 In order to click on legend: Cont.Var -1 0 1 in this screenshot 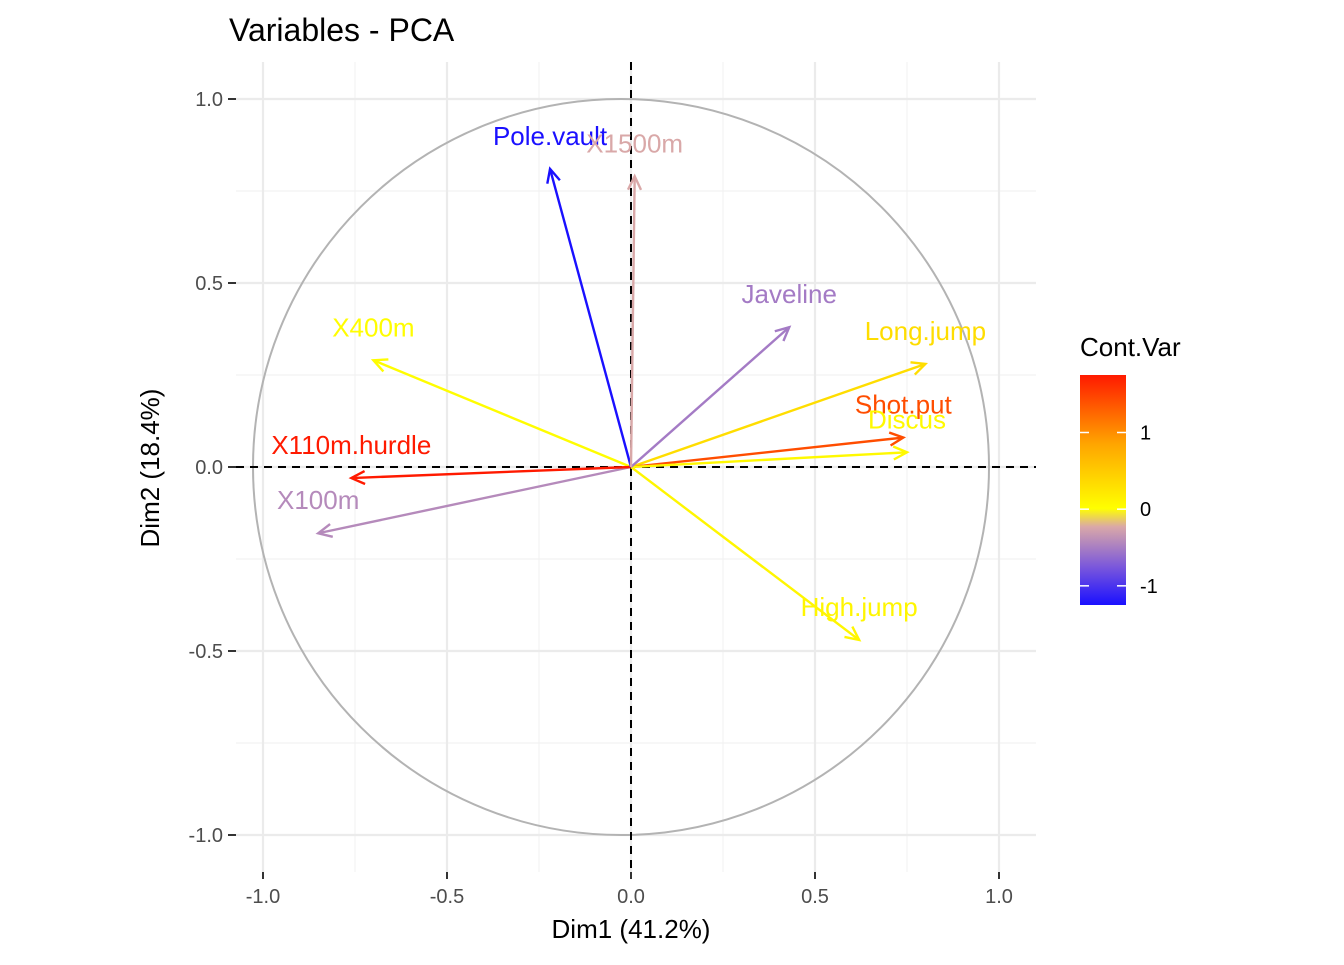, I will do `click(1130, 468)`.